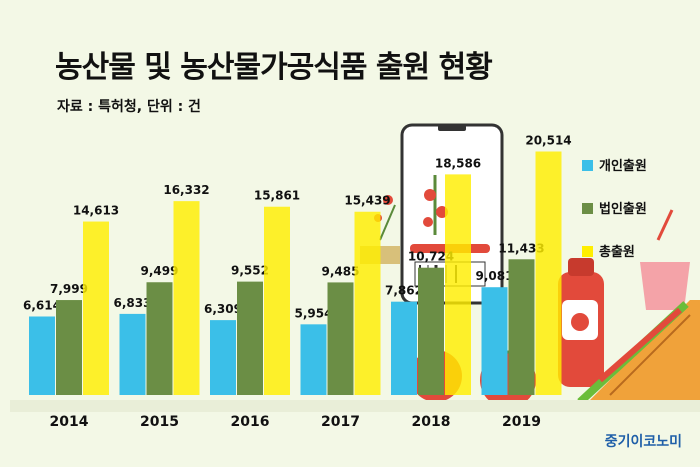 The height and width of the screenshot is (467, 700). What do you see at coordinates (341, 271) in the screenshot?
I see `data-label: 9,485` at bounding box center [341, 271].